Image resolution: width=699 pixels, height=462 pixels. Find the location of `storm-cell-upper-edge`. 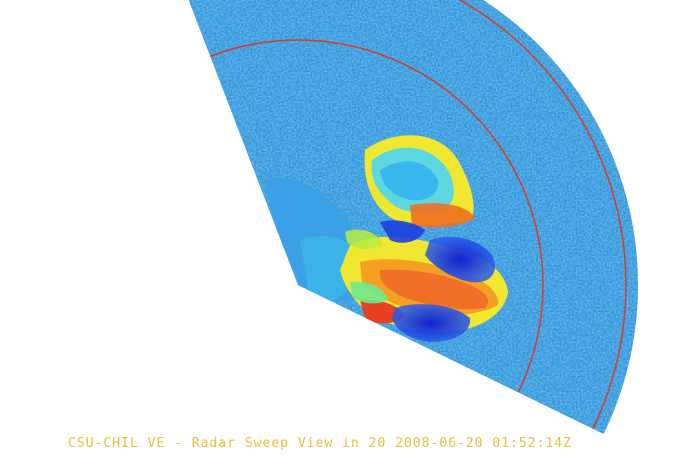

storm-cell-upper-edge is located at coordinates (442, 215).